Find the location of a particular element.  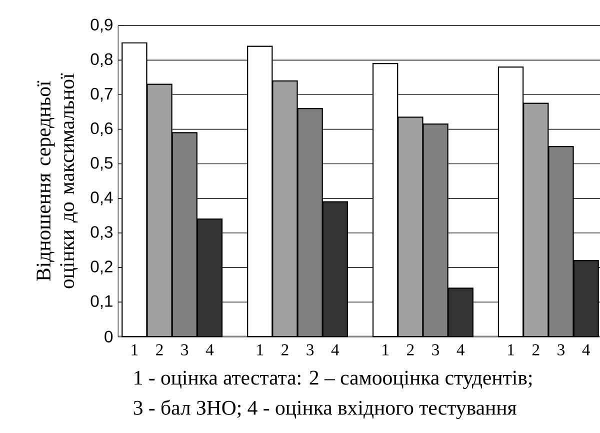

y-tick-label: 0,4 is located at coordinates (101, 198).